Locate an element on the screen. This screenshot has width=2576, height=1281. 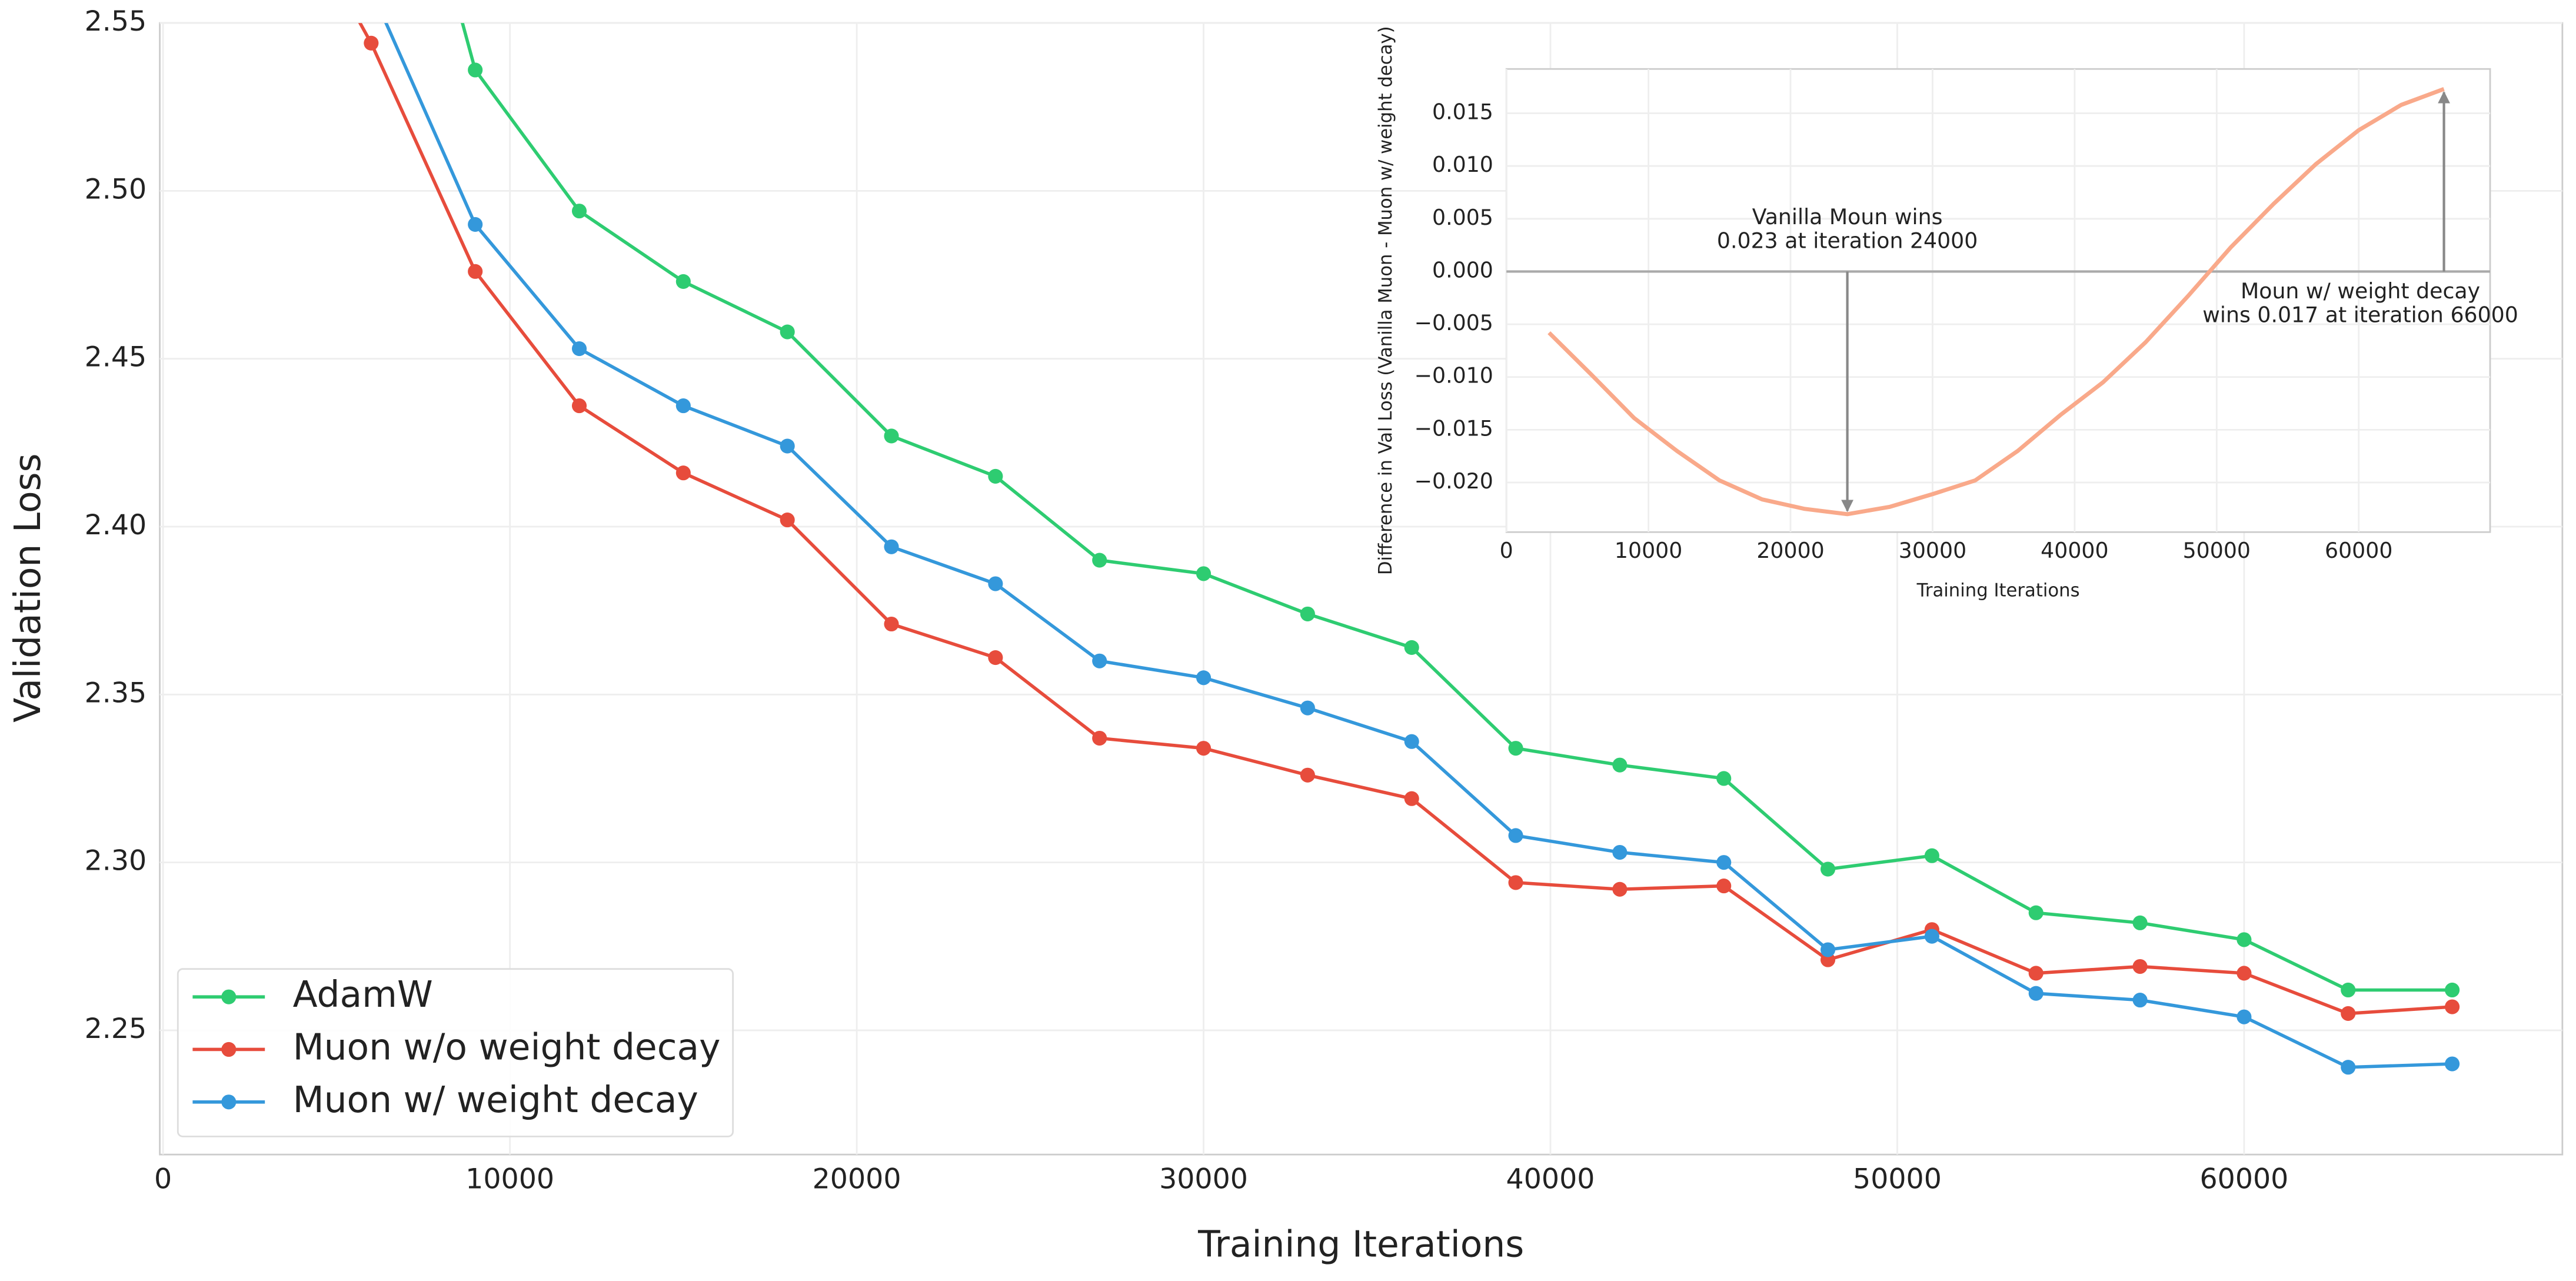
x-tick-label: 10000 is located at coordinates (509, 1179).